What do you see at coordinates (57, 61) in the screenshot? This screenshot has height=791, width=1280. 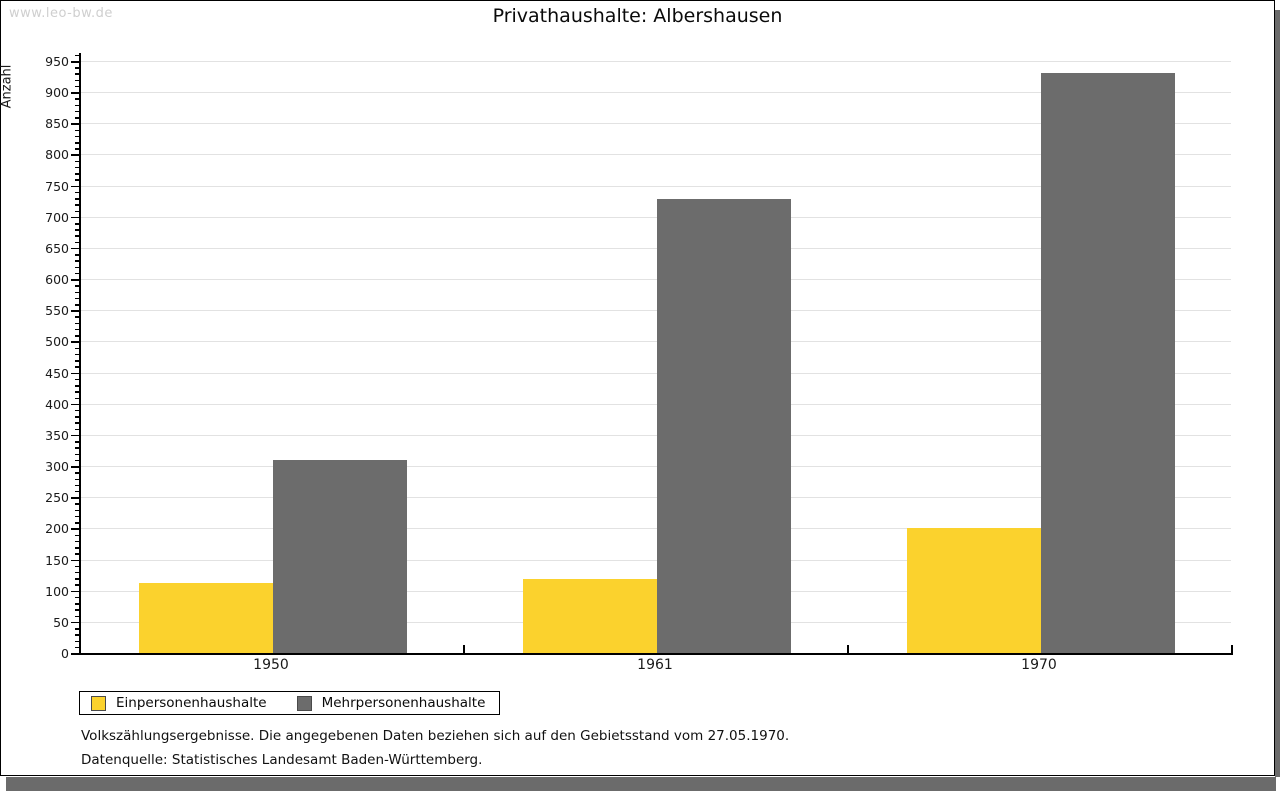 I see `y-tick-label: 950` at bounding box center [57, 61].